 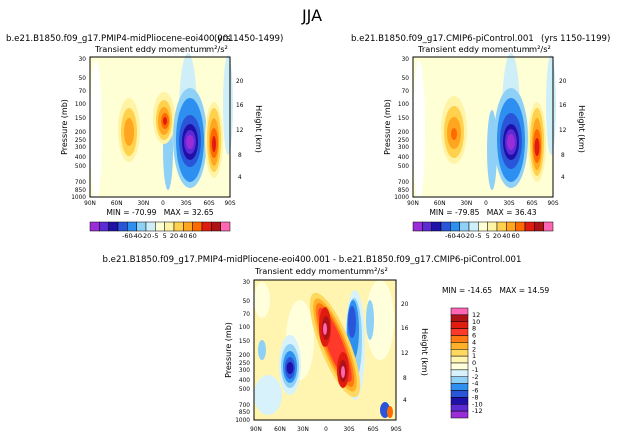 I want to click on panel-1-y-tick: 250, so click(x=80, y=141).